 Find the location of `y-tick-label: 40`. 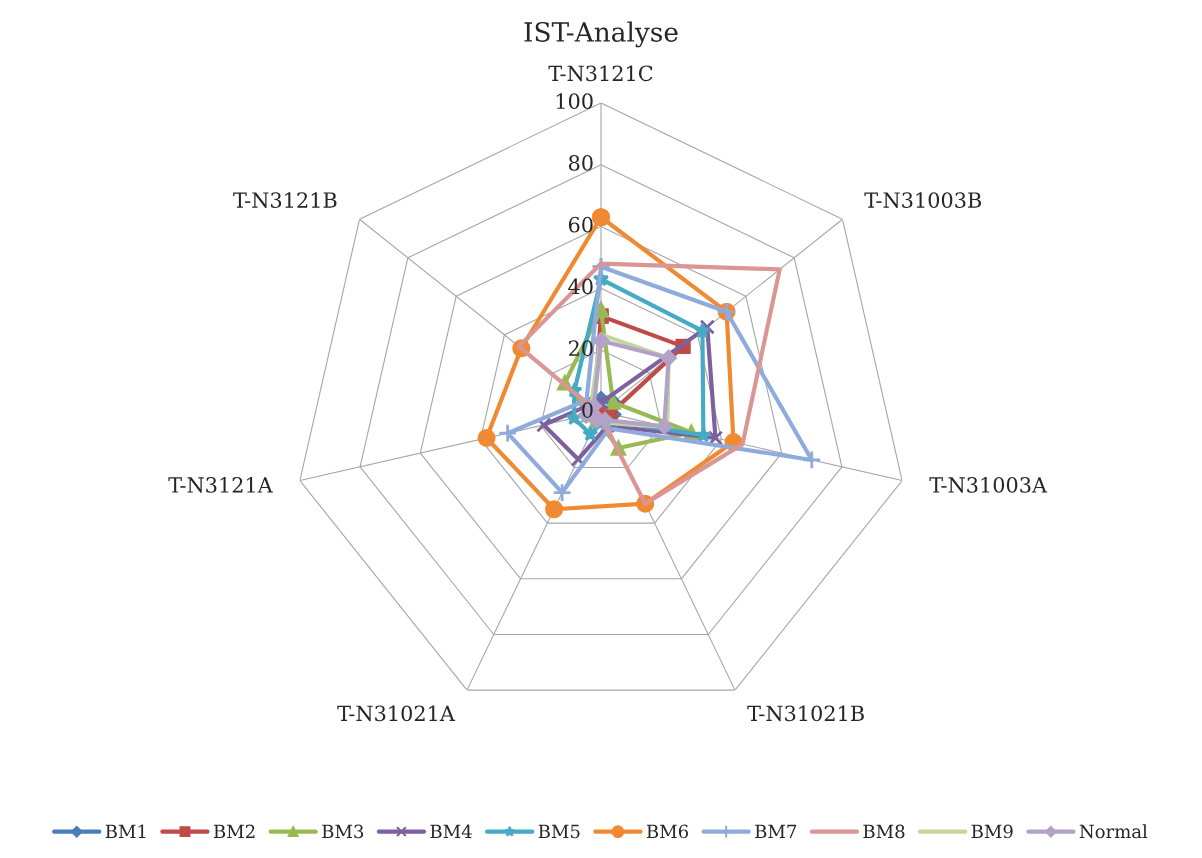

y-tick-label: 40 is located at coordinates (580, 286).